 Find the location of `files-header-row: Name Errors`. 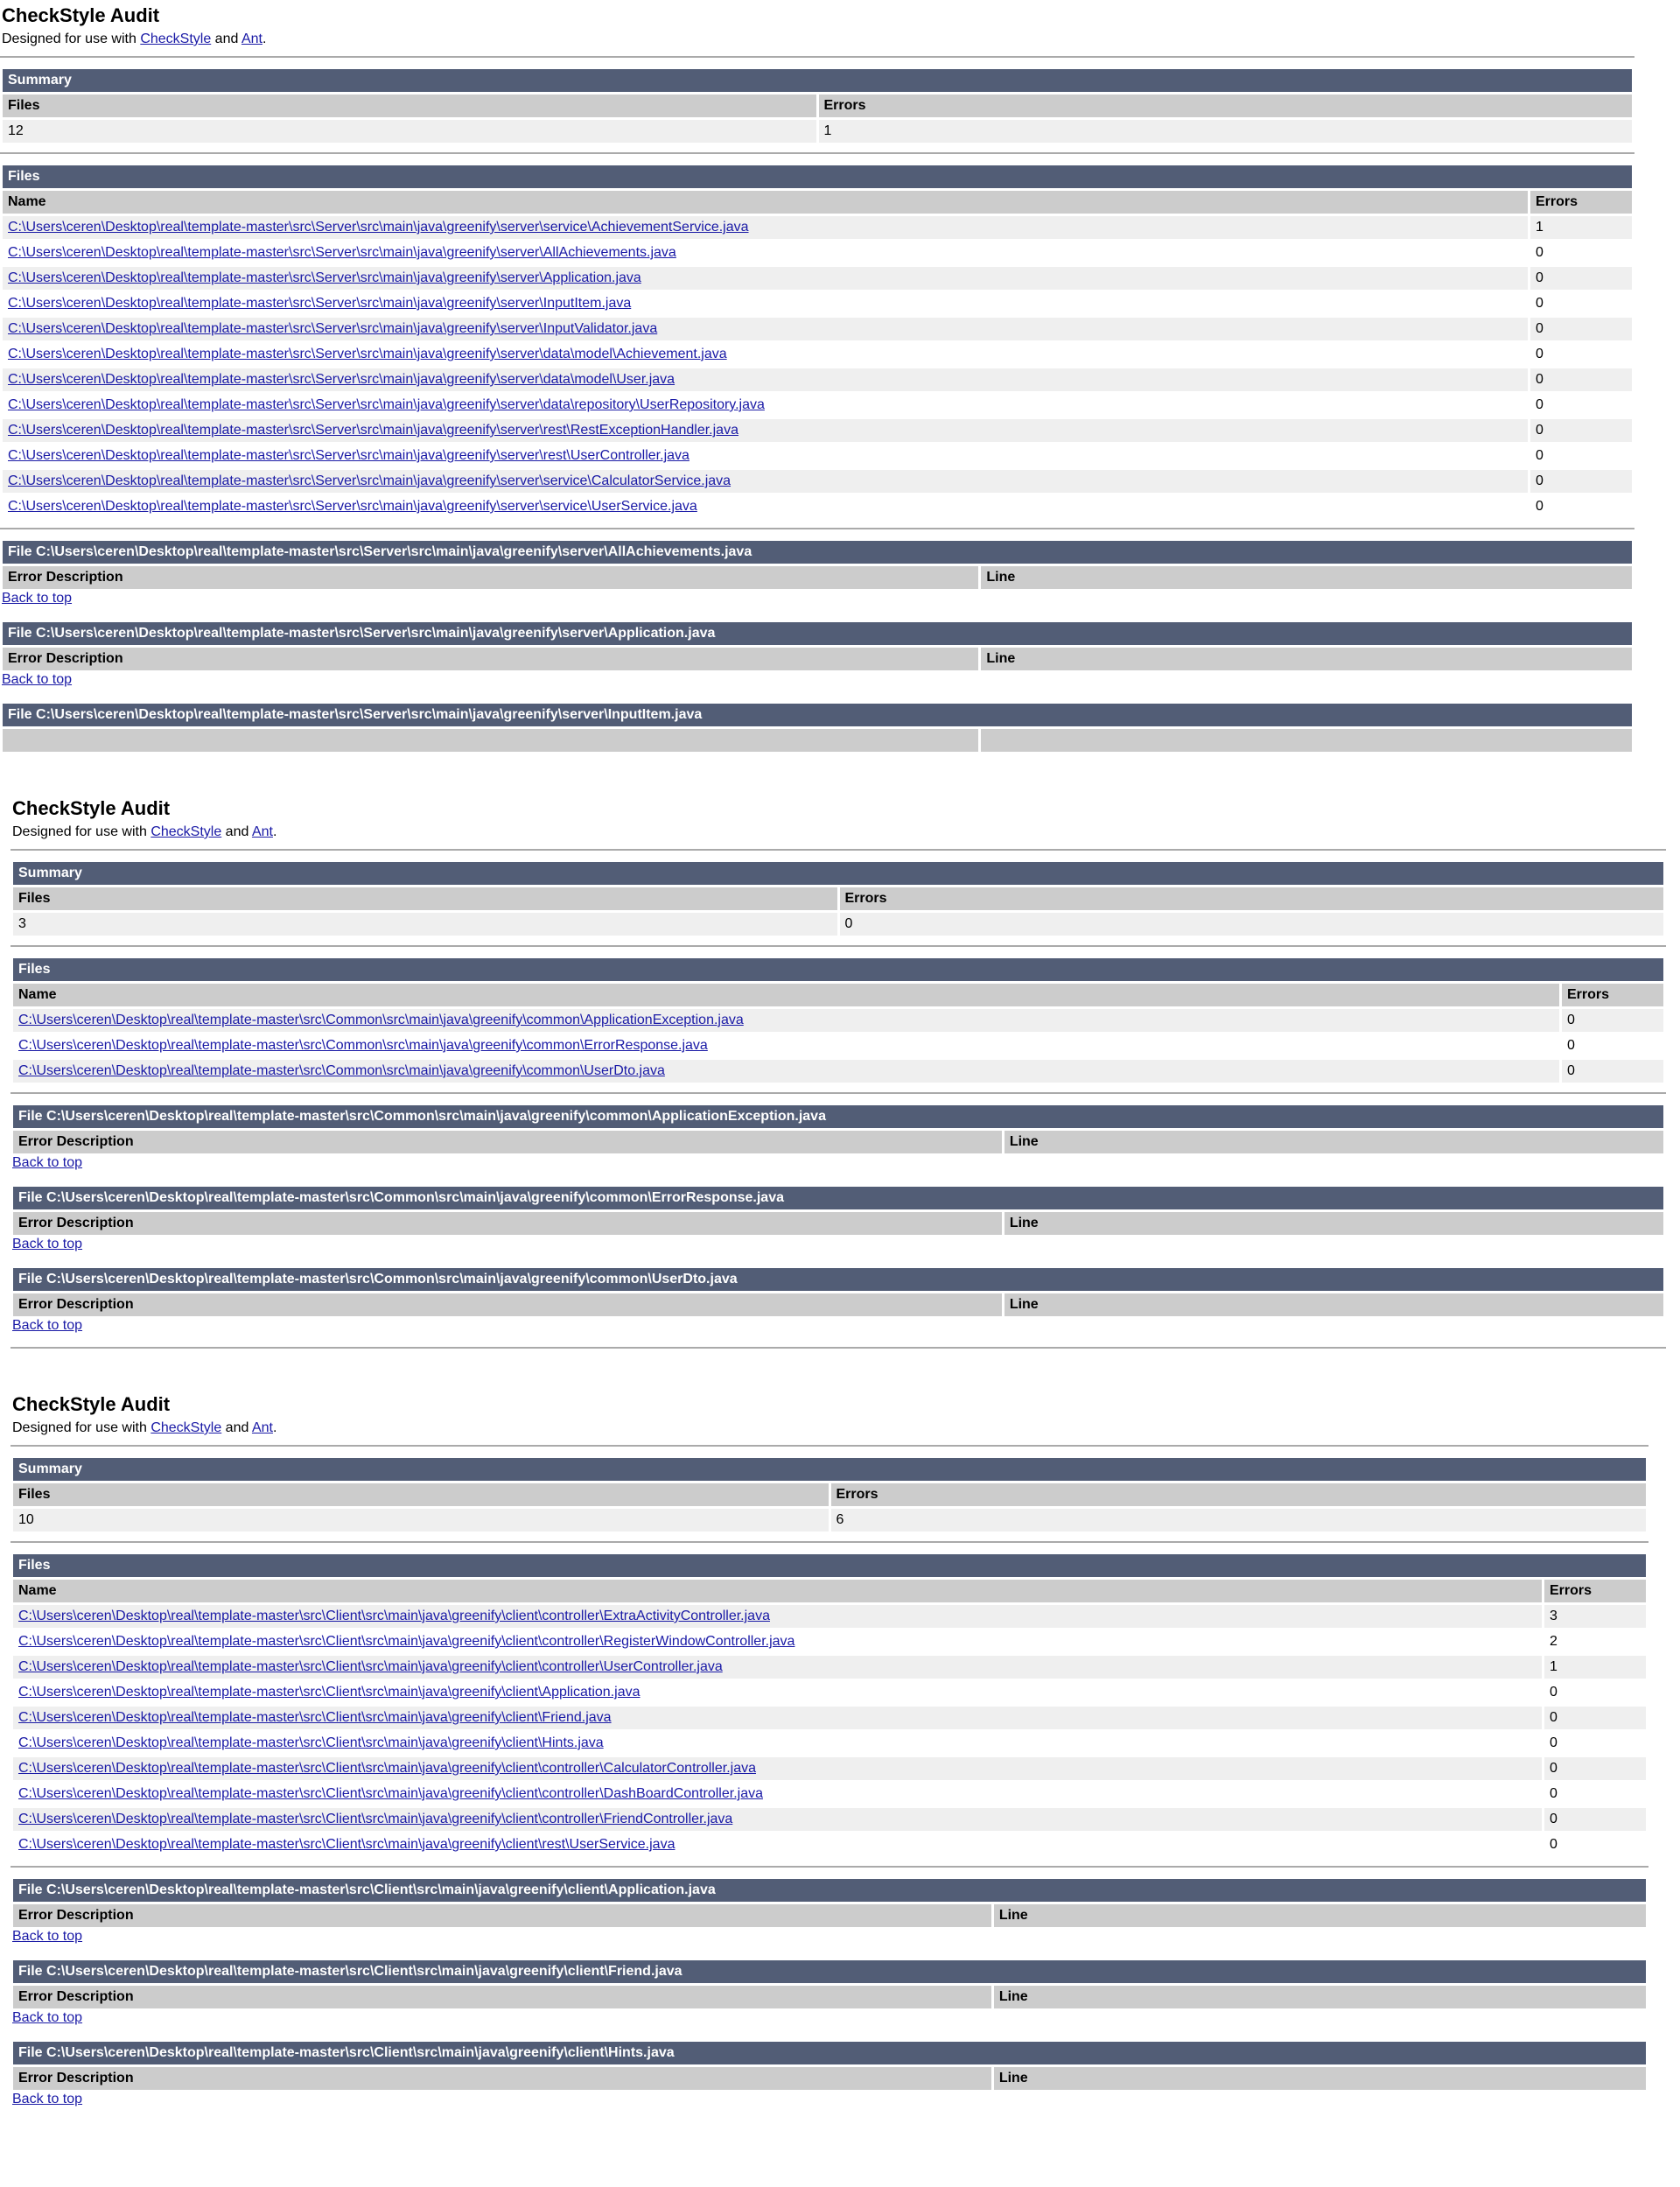

files-header-row: Name Errors is located at coordinates (838, 995).